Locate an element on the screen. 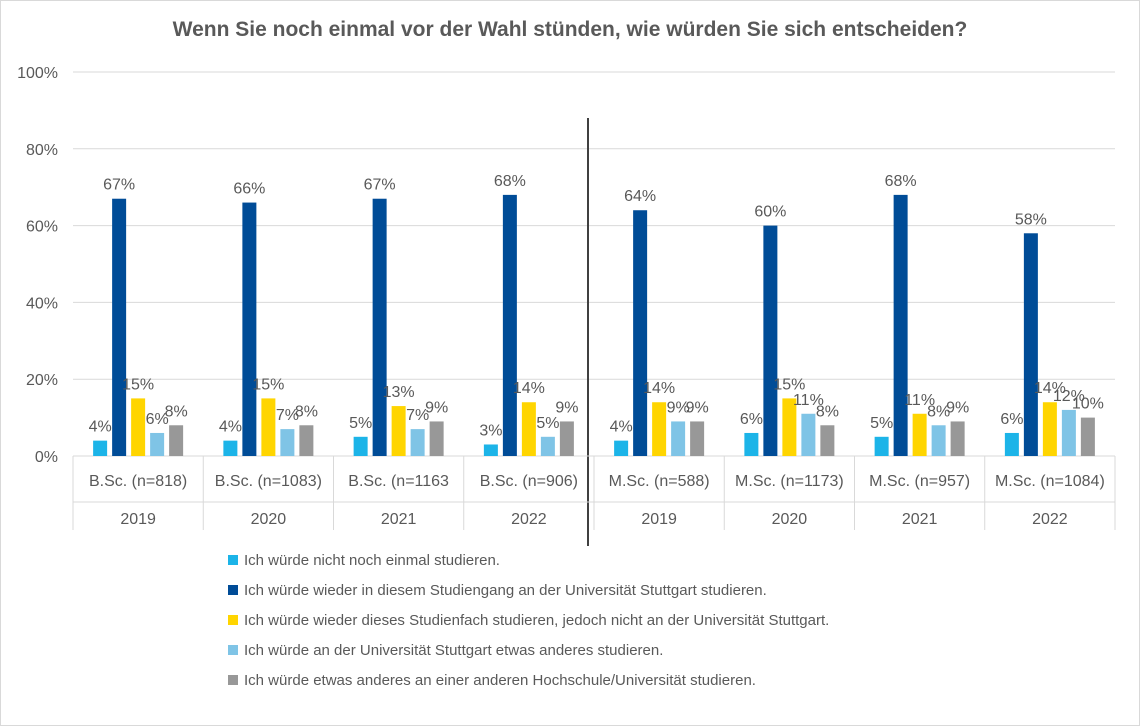  x-category-label: B.Sc. (n=818) is located at coordinates (138, 481).